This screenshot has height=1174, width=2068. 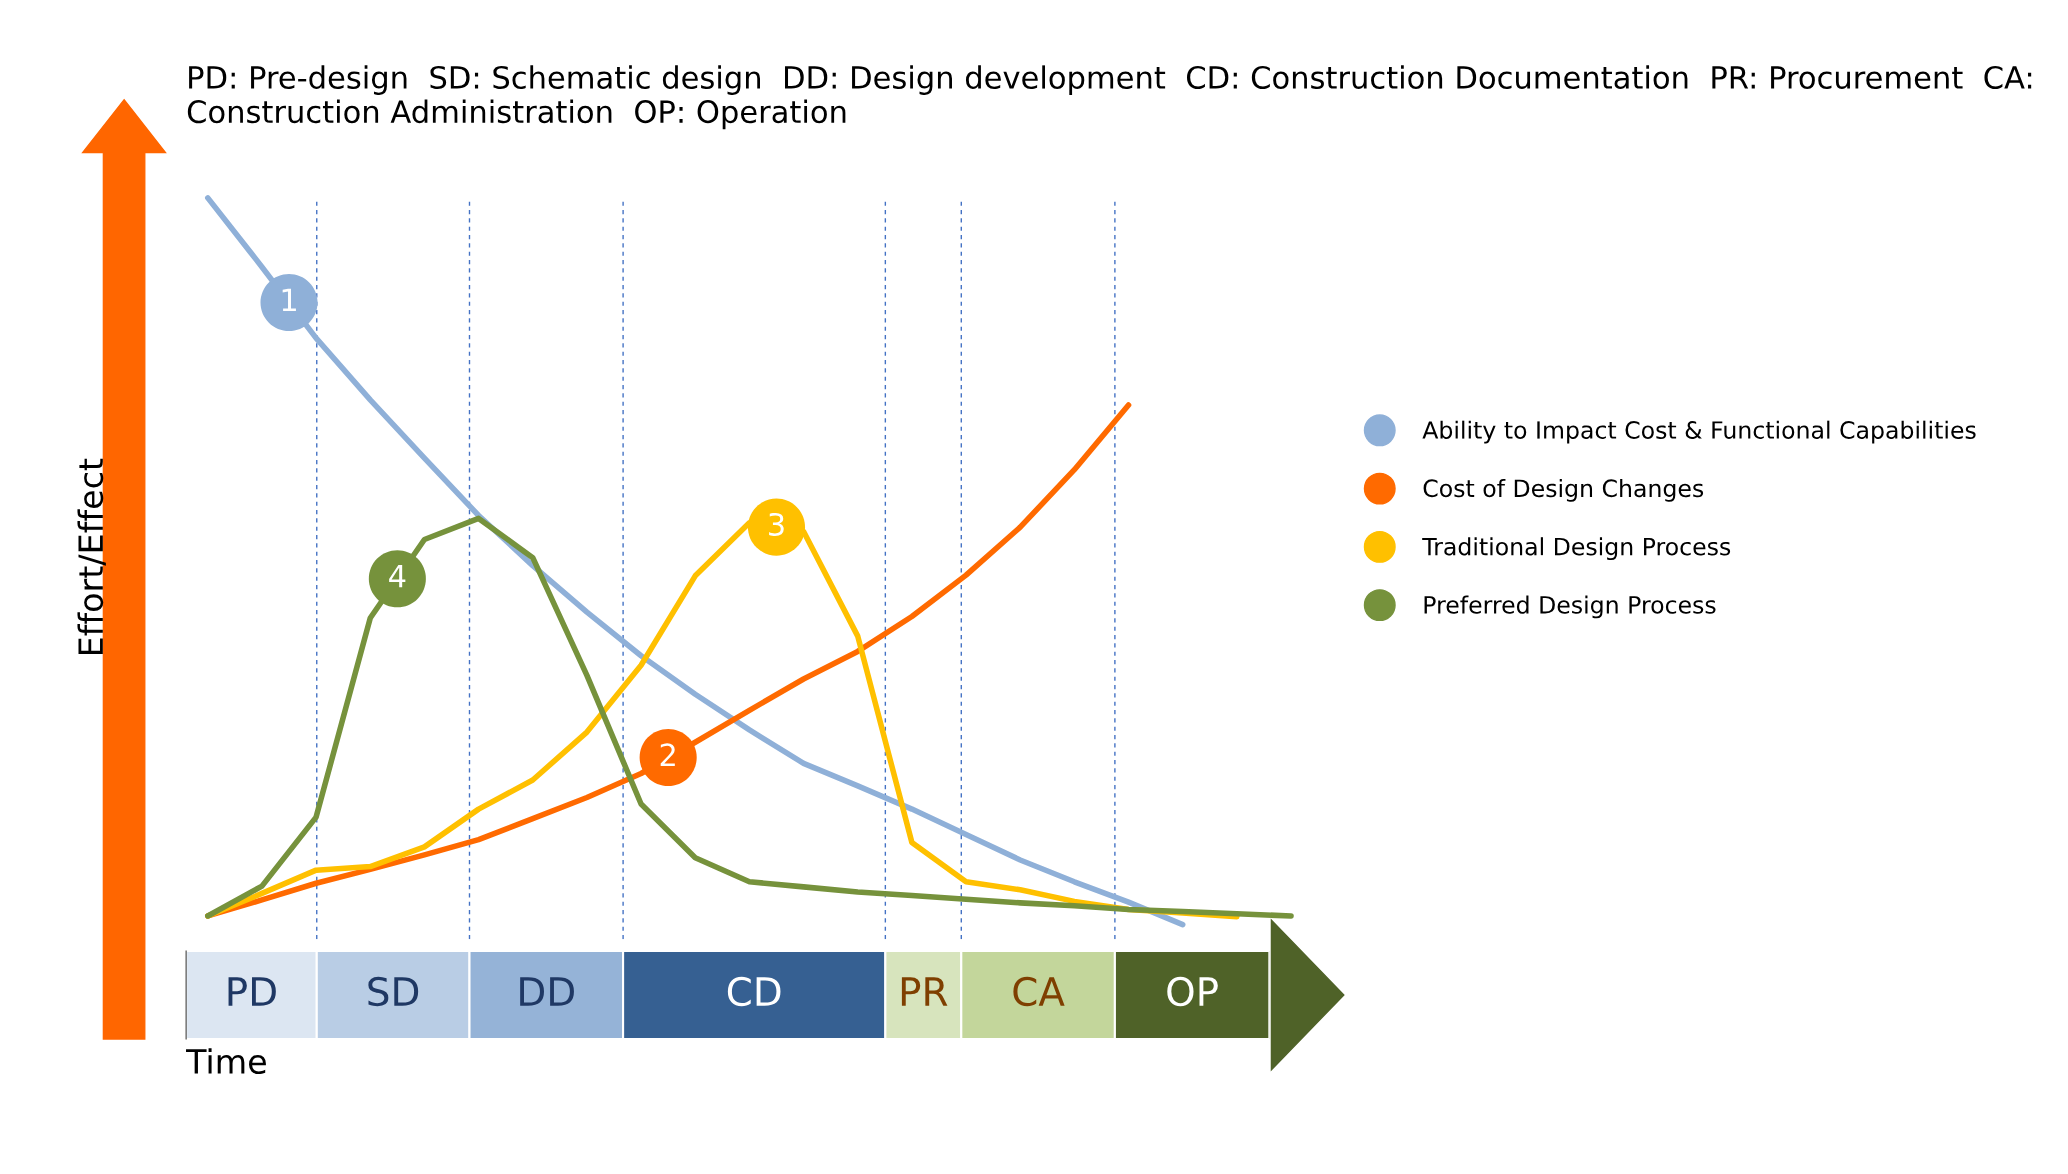 I want to click on series-label: SD, so click(x=393, y=991).